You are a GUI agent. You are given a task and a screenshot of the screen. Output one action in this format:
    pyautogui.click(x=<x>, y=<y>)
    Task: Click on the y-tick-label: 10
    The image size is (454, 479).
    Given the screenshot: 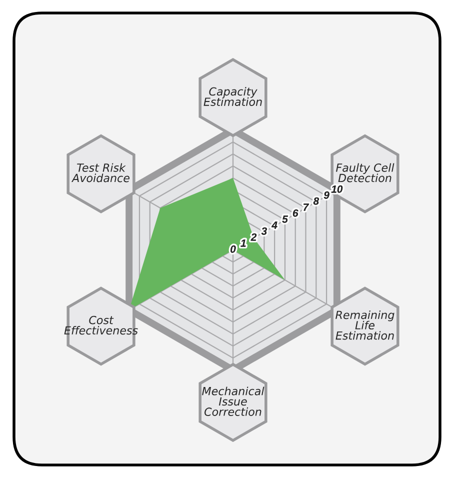 What is the action you would take?
    pyautogui.click(x=337, y=189)
    